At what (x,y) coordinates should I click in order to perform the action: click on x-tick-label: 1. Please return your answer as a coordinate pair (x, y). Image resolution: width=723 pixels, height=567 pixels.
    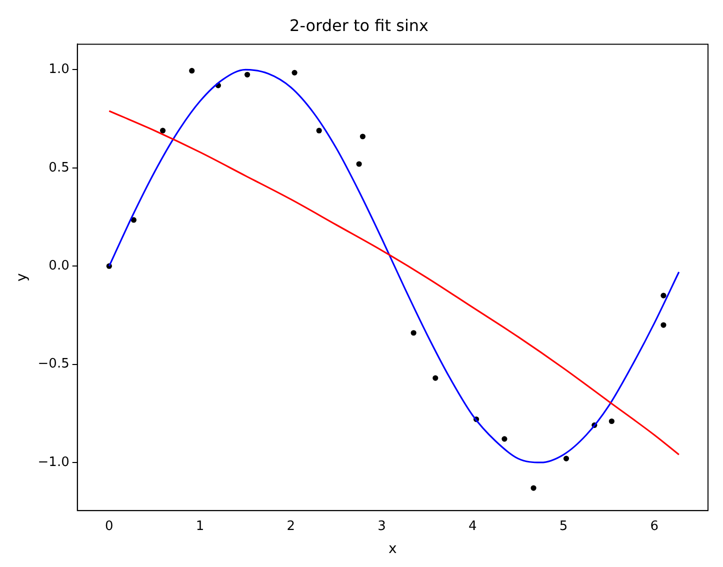
    Looking at the image, I should click on (200, 526).